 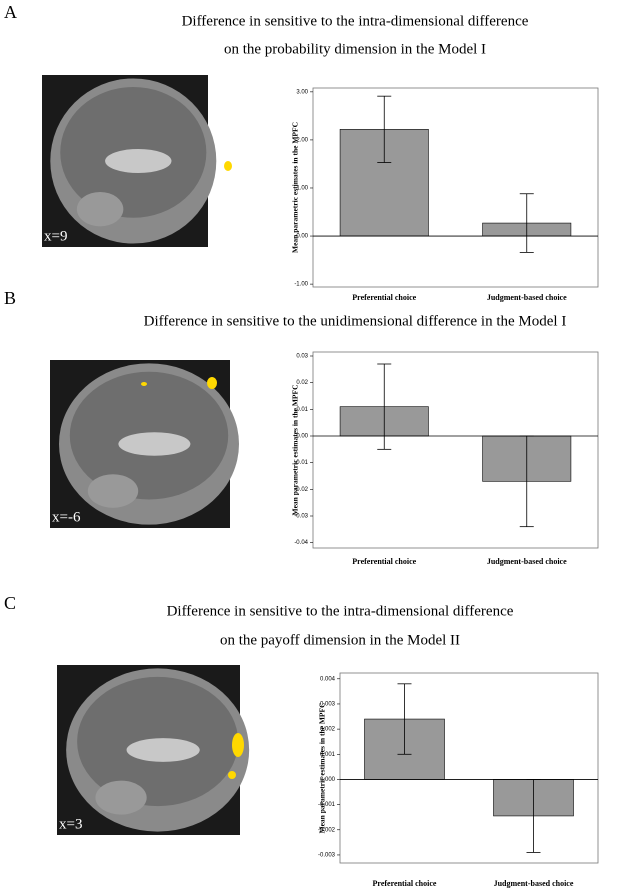 I want to click on y-tick-label: 1.00, so click(x=302, y=189).